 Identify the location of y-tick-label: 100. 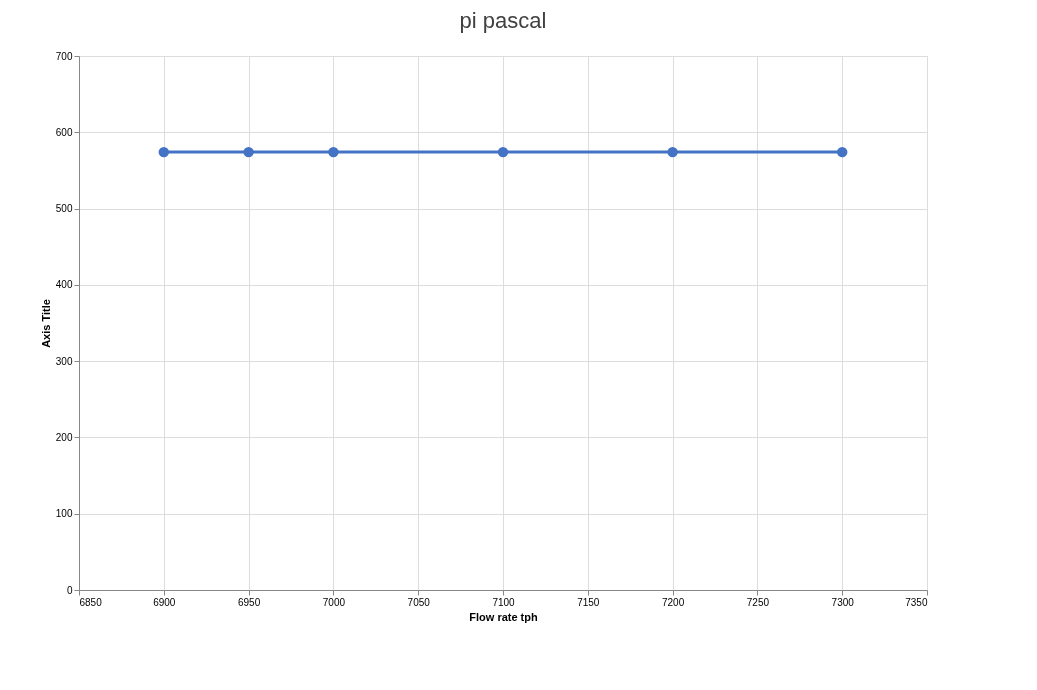
(64, 514).